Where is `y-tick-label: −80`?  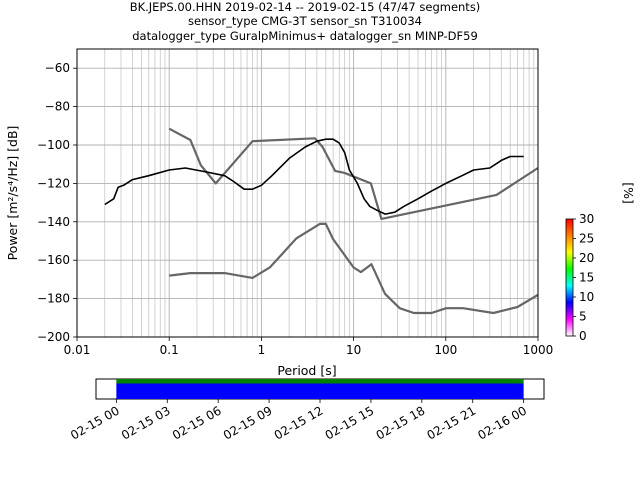 y-tick-label: −80 is located at coordinates (57, 107).